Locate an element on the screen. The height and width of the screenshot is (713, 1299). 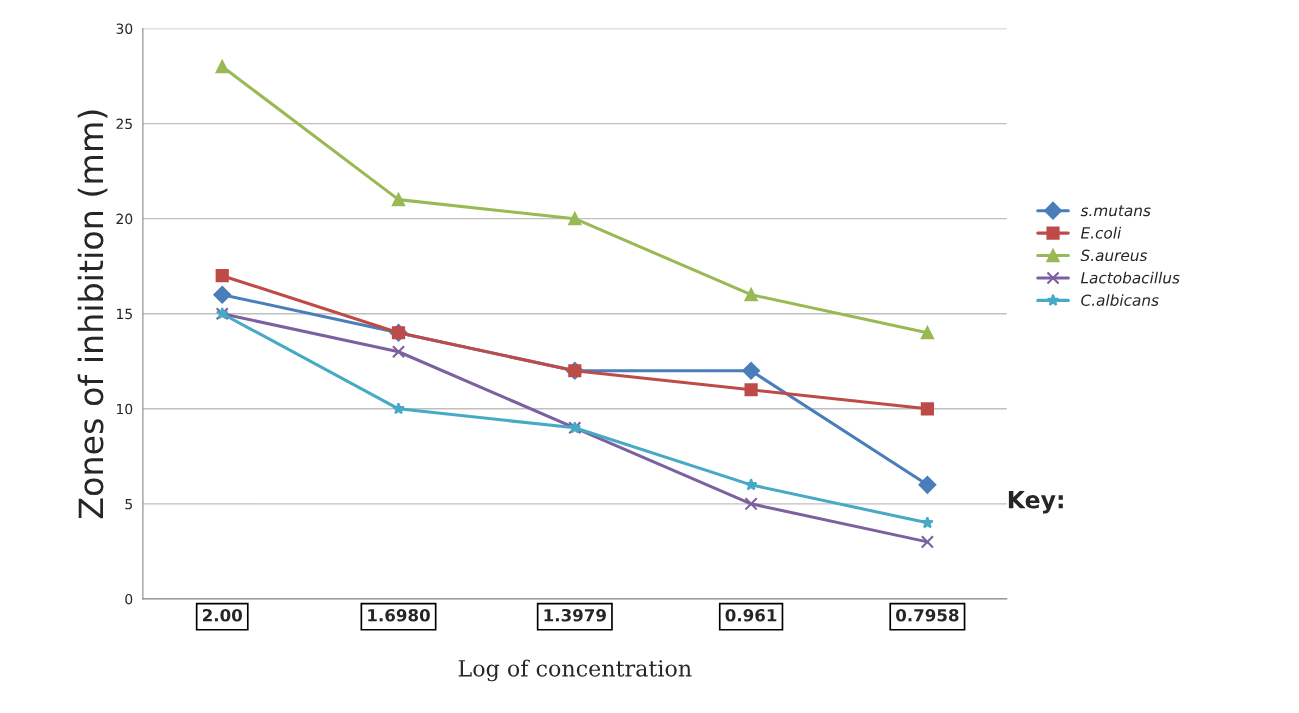
y-tick-label: 10 is located at coordinates (125, 409).